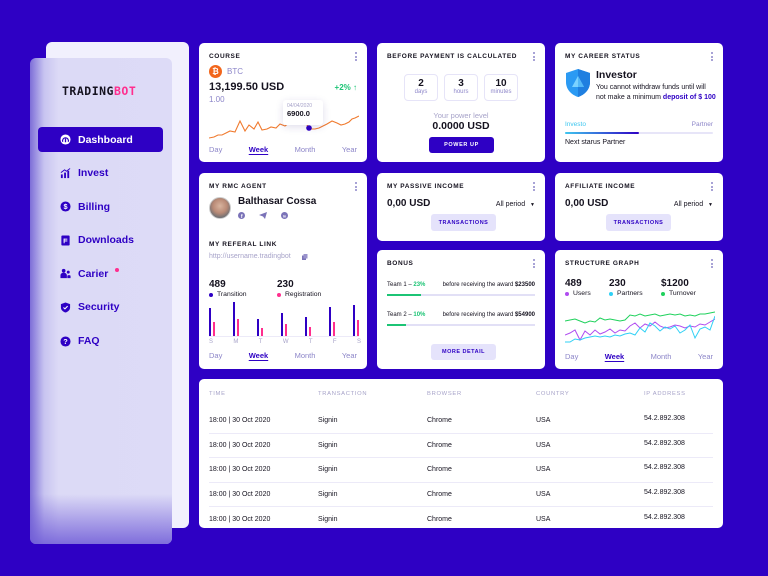  What do you see at coordinates (284, 215) in the screenshot?
I see `linkedin-icon: in` at bounding box center [284, 215].